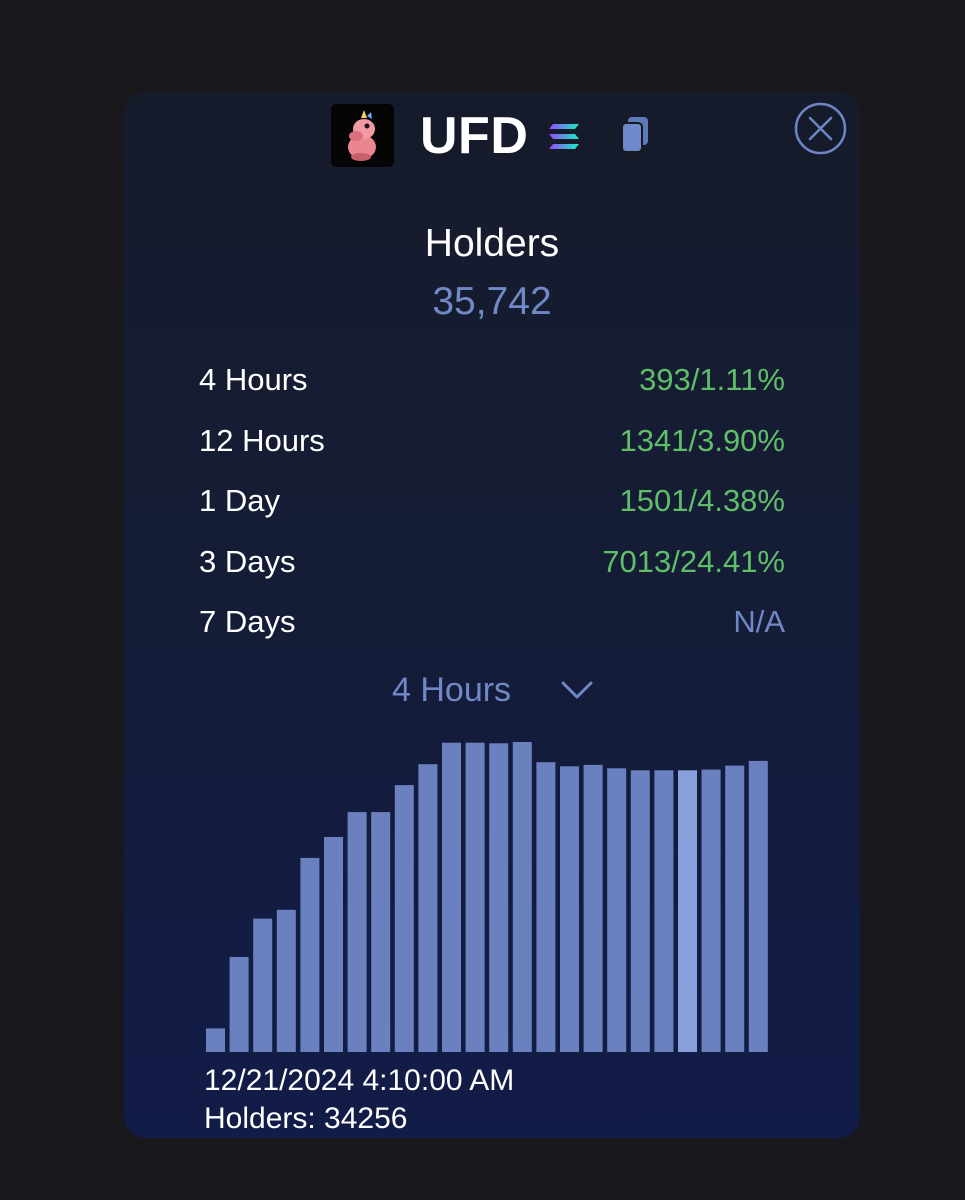  What do you see at coordinates (474, 136) in the screenshot?
I see `token-symbol: UFD` at bounding box center [474, 136].